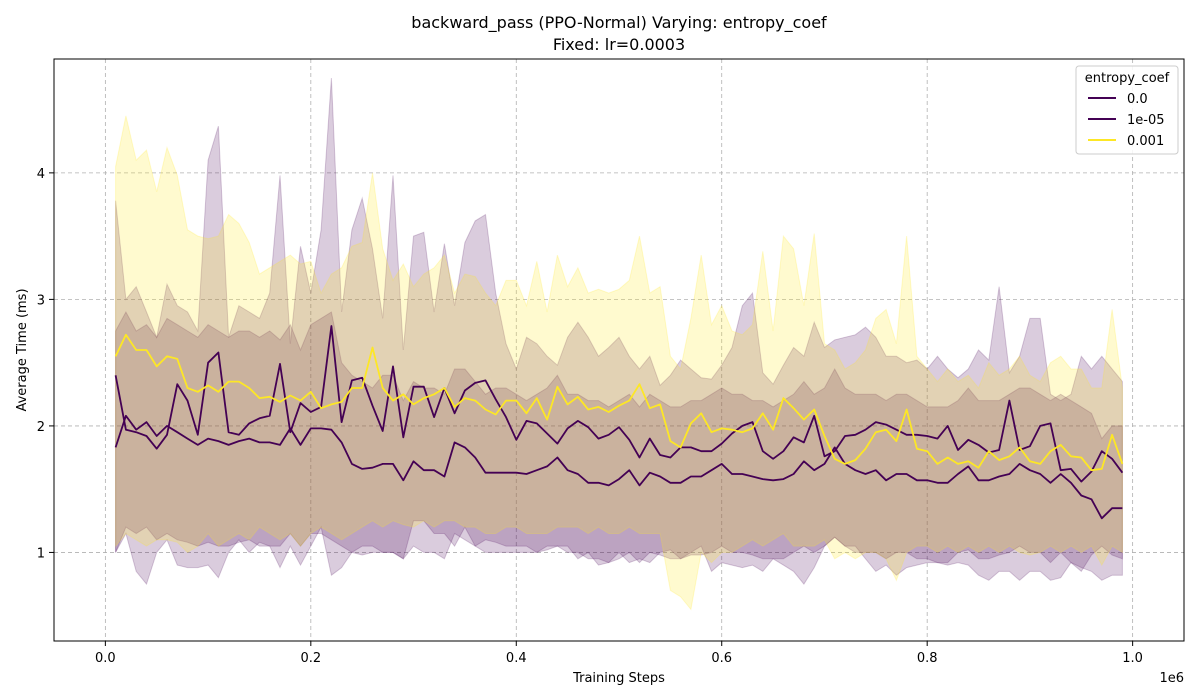 Image resolution: width=1200 pixels, height=700 pixels. Describe the element at coordinates (1146, 120) in the screenshot. I see `legend-label-1: 1e-05` at that location.